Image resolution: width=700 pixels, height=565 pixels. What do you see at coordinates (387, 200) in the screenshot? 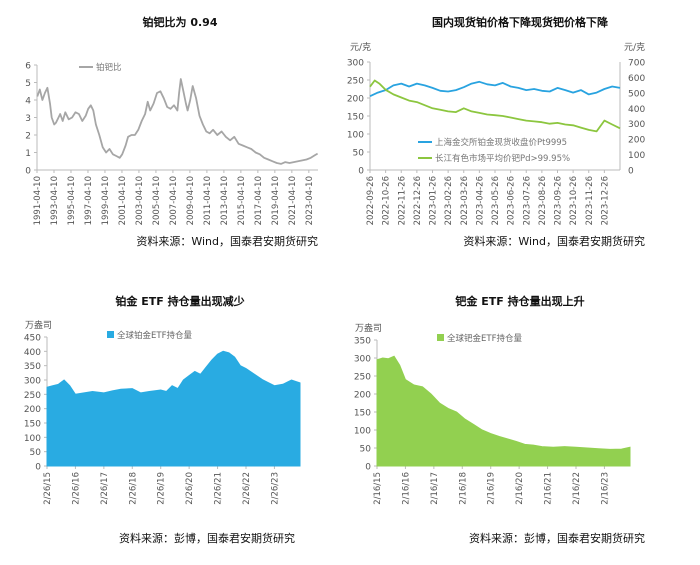
I see `x-tick-label: 2022-10-26` at bounding box center [387, 200].